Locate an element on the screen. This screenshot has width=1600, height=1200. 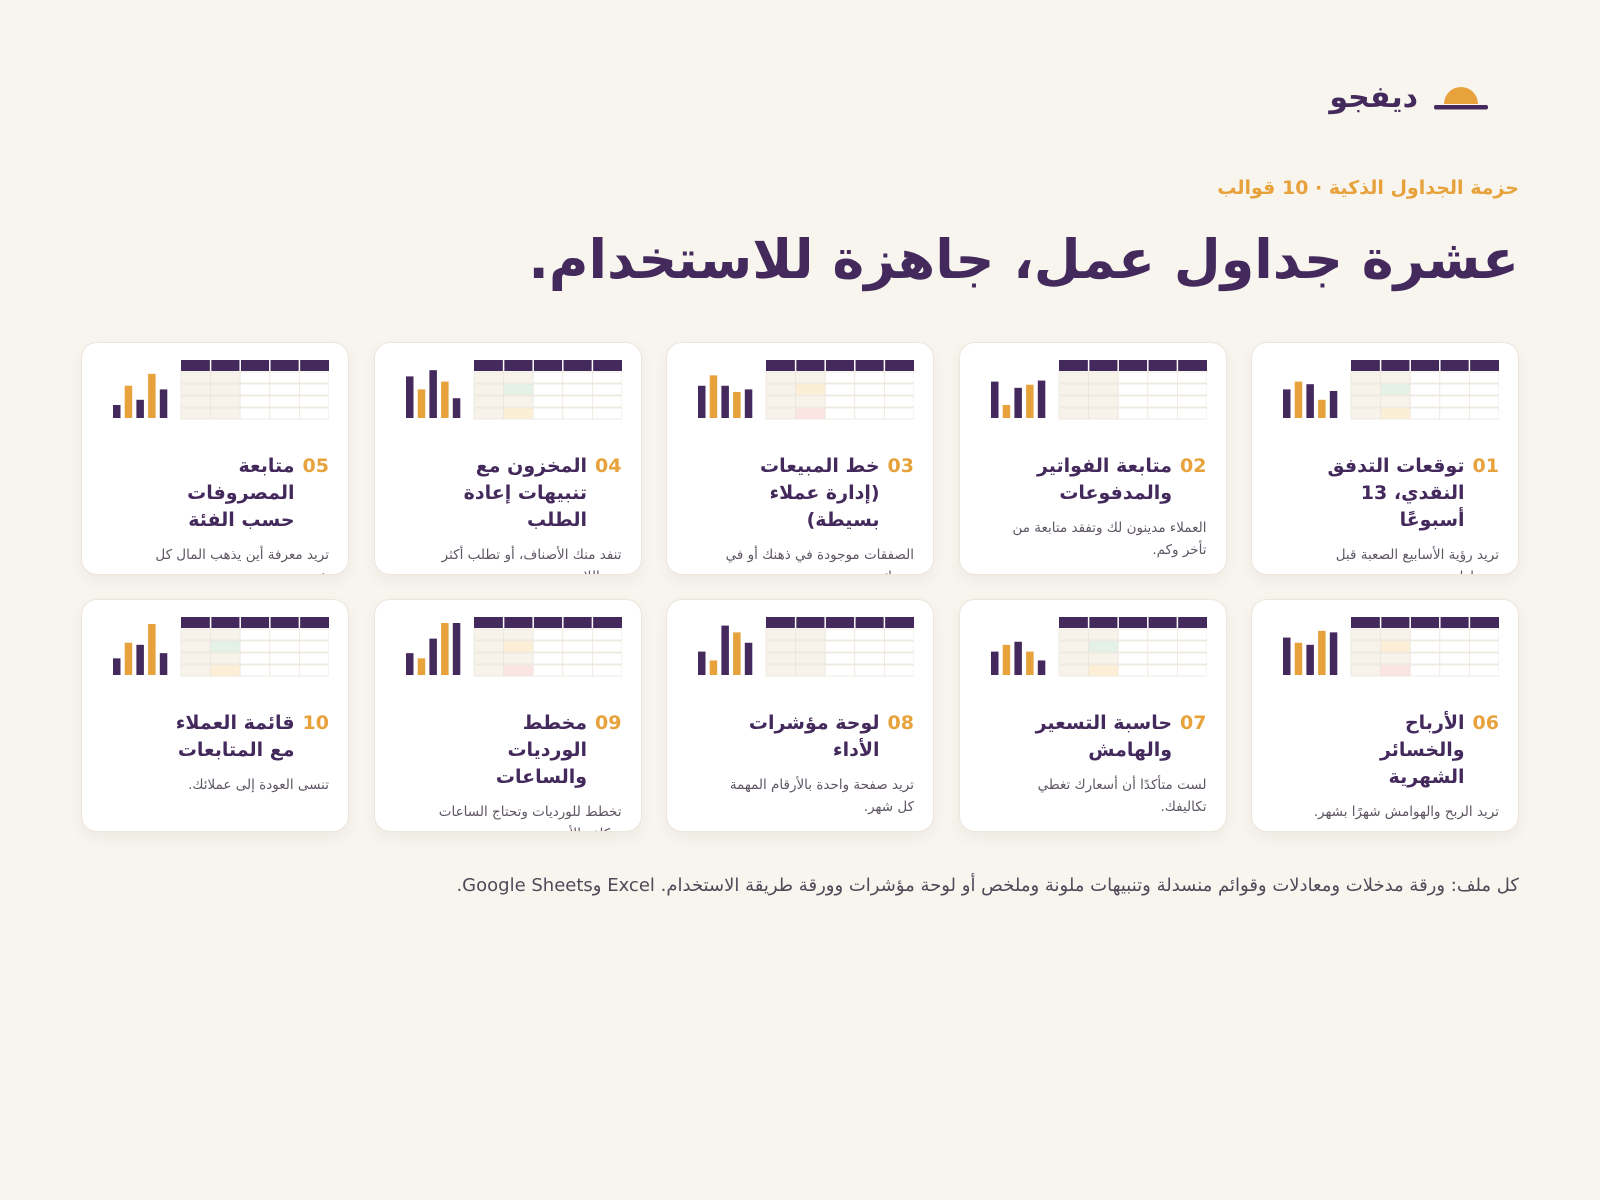
card-number: 02 is located at coordinates (1193, 466).